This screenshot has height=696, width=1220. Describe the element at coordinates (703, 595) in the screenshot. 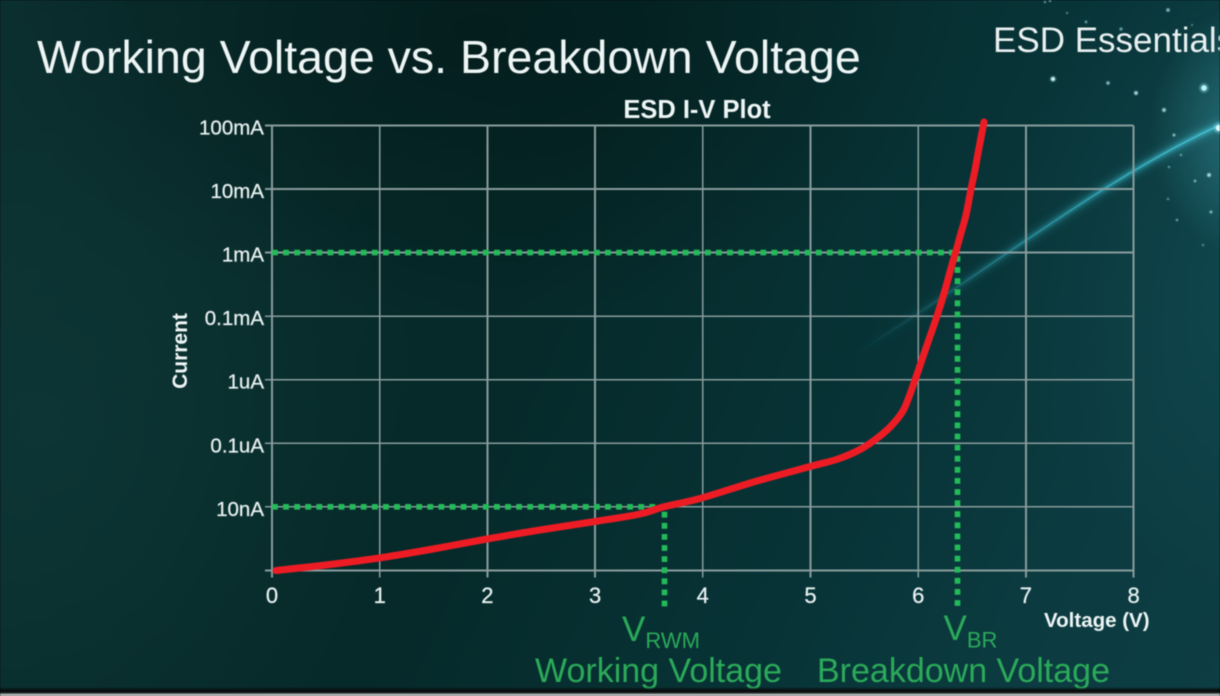

I see `svg-text: 4` at that location.